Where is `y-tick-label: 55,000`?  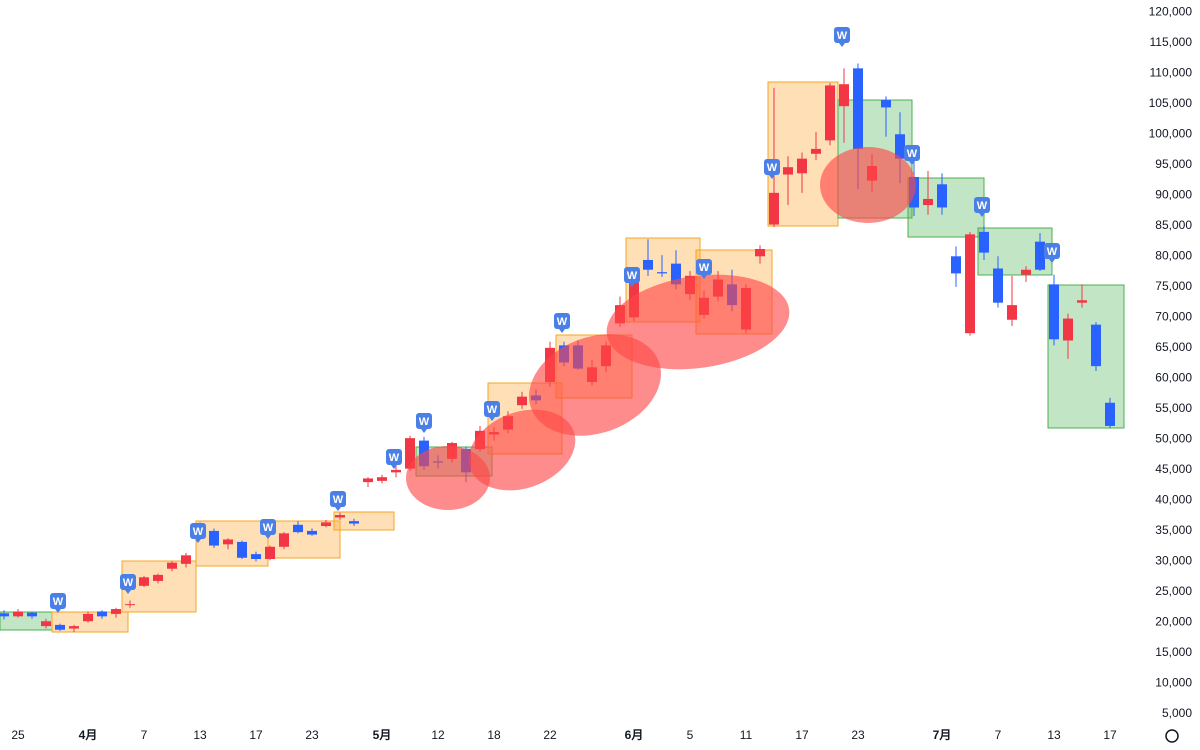
y-tick-label: 55,000 is located at coordinates (1173, 408).